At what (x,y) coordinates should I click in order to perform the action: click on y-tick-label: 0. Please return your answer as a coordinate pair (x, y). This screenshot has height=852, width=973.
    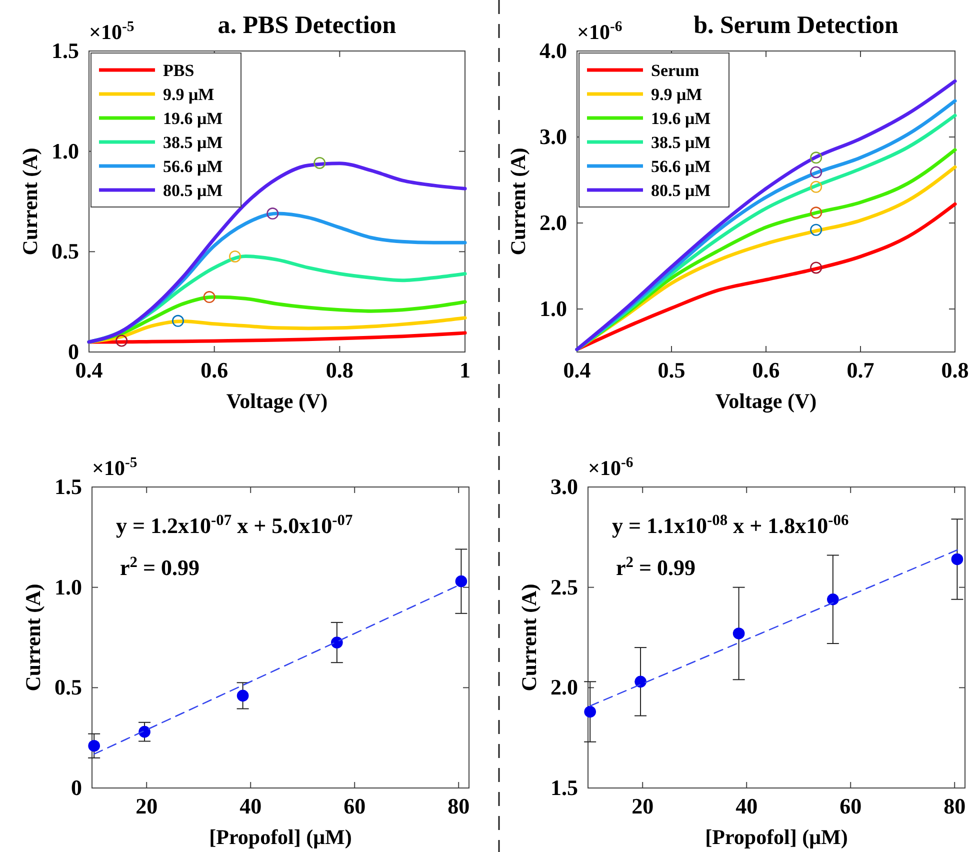
    Looking at the image, I should click on (76, 787).